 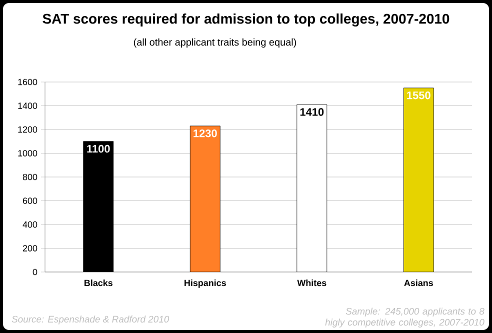 I want to click on chart-title: SAT scores required for admission to top colleges, 2007-2010, so click(x=246, y=20).